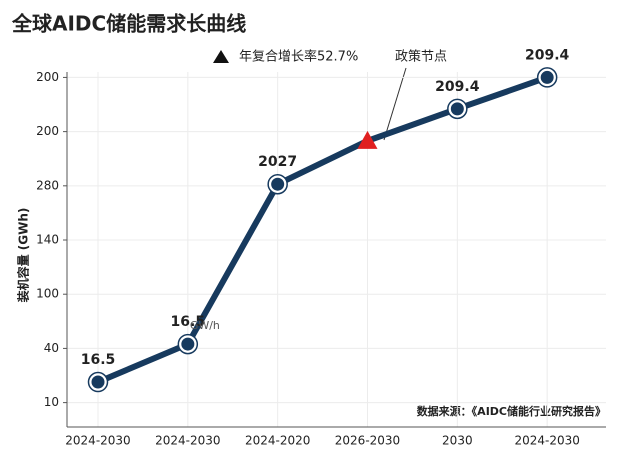 The width and height of the screenshot is (631, 451). I want to click on x-tick-label: 2024-2020, so click(277, 441).